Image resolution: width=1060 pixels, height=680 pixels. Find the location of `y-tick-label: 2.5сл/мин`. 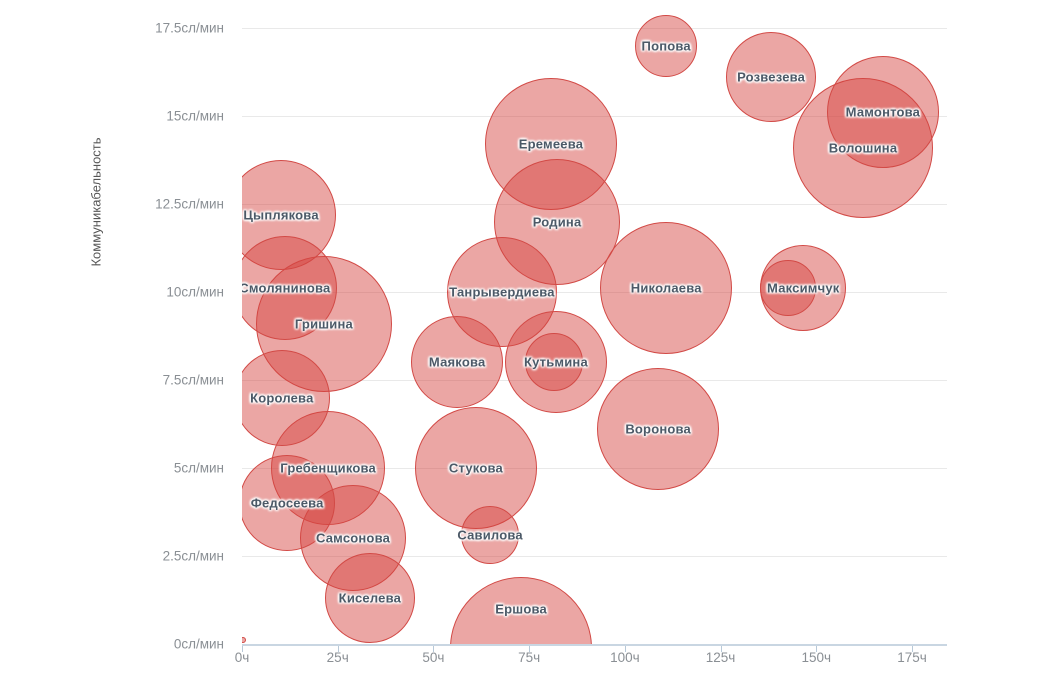

y-tick-label: 2.5сл/мин is located at coordinates (193, 556).